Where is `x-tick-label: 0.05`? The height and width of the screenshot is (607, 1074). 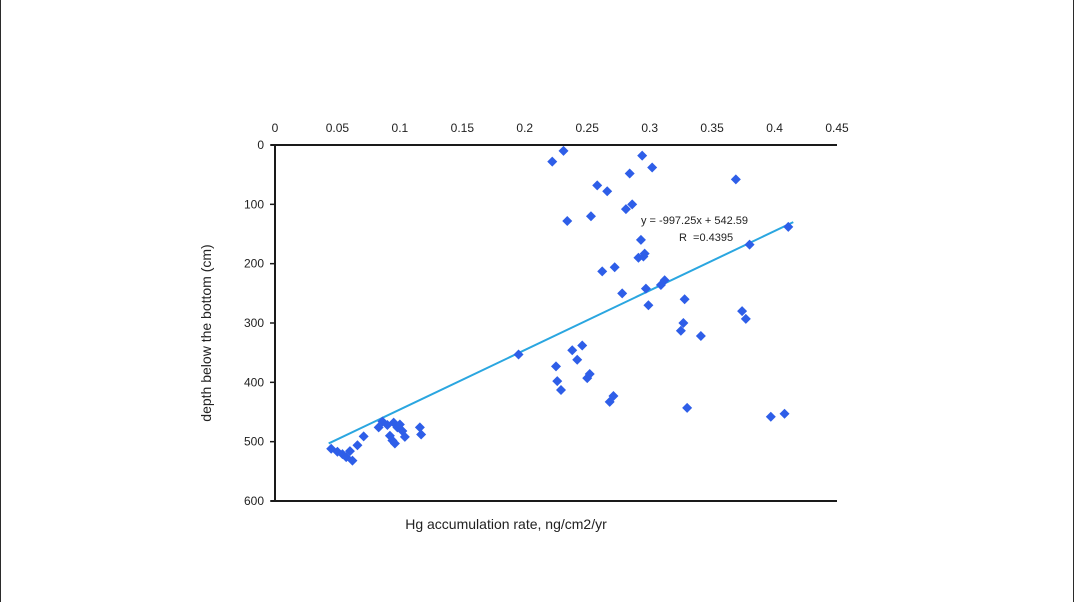
x-tick-label: 0.05 is located at coordinates (338, 128).